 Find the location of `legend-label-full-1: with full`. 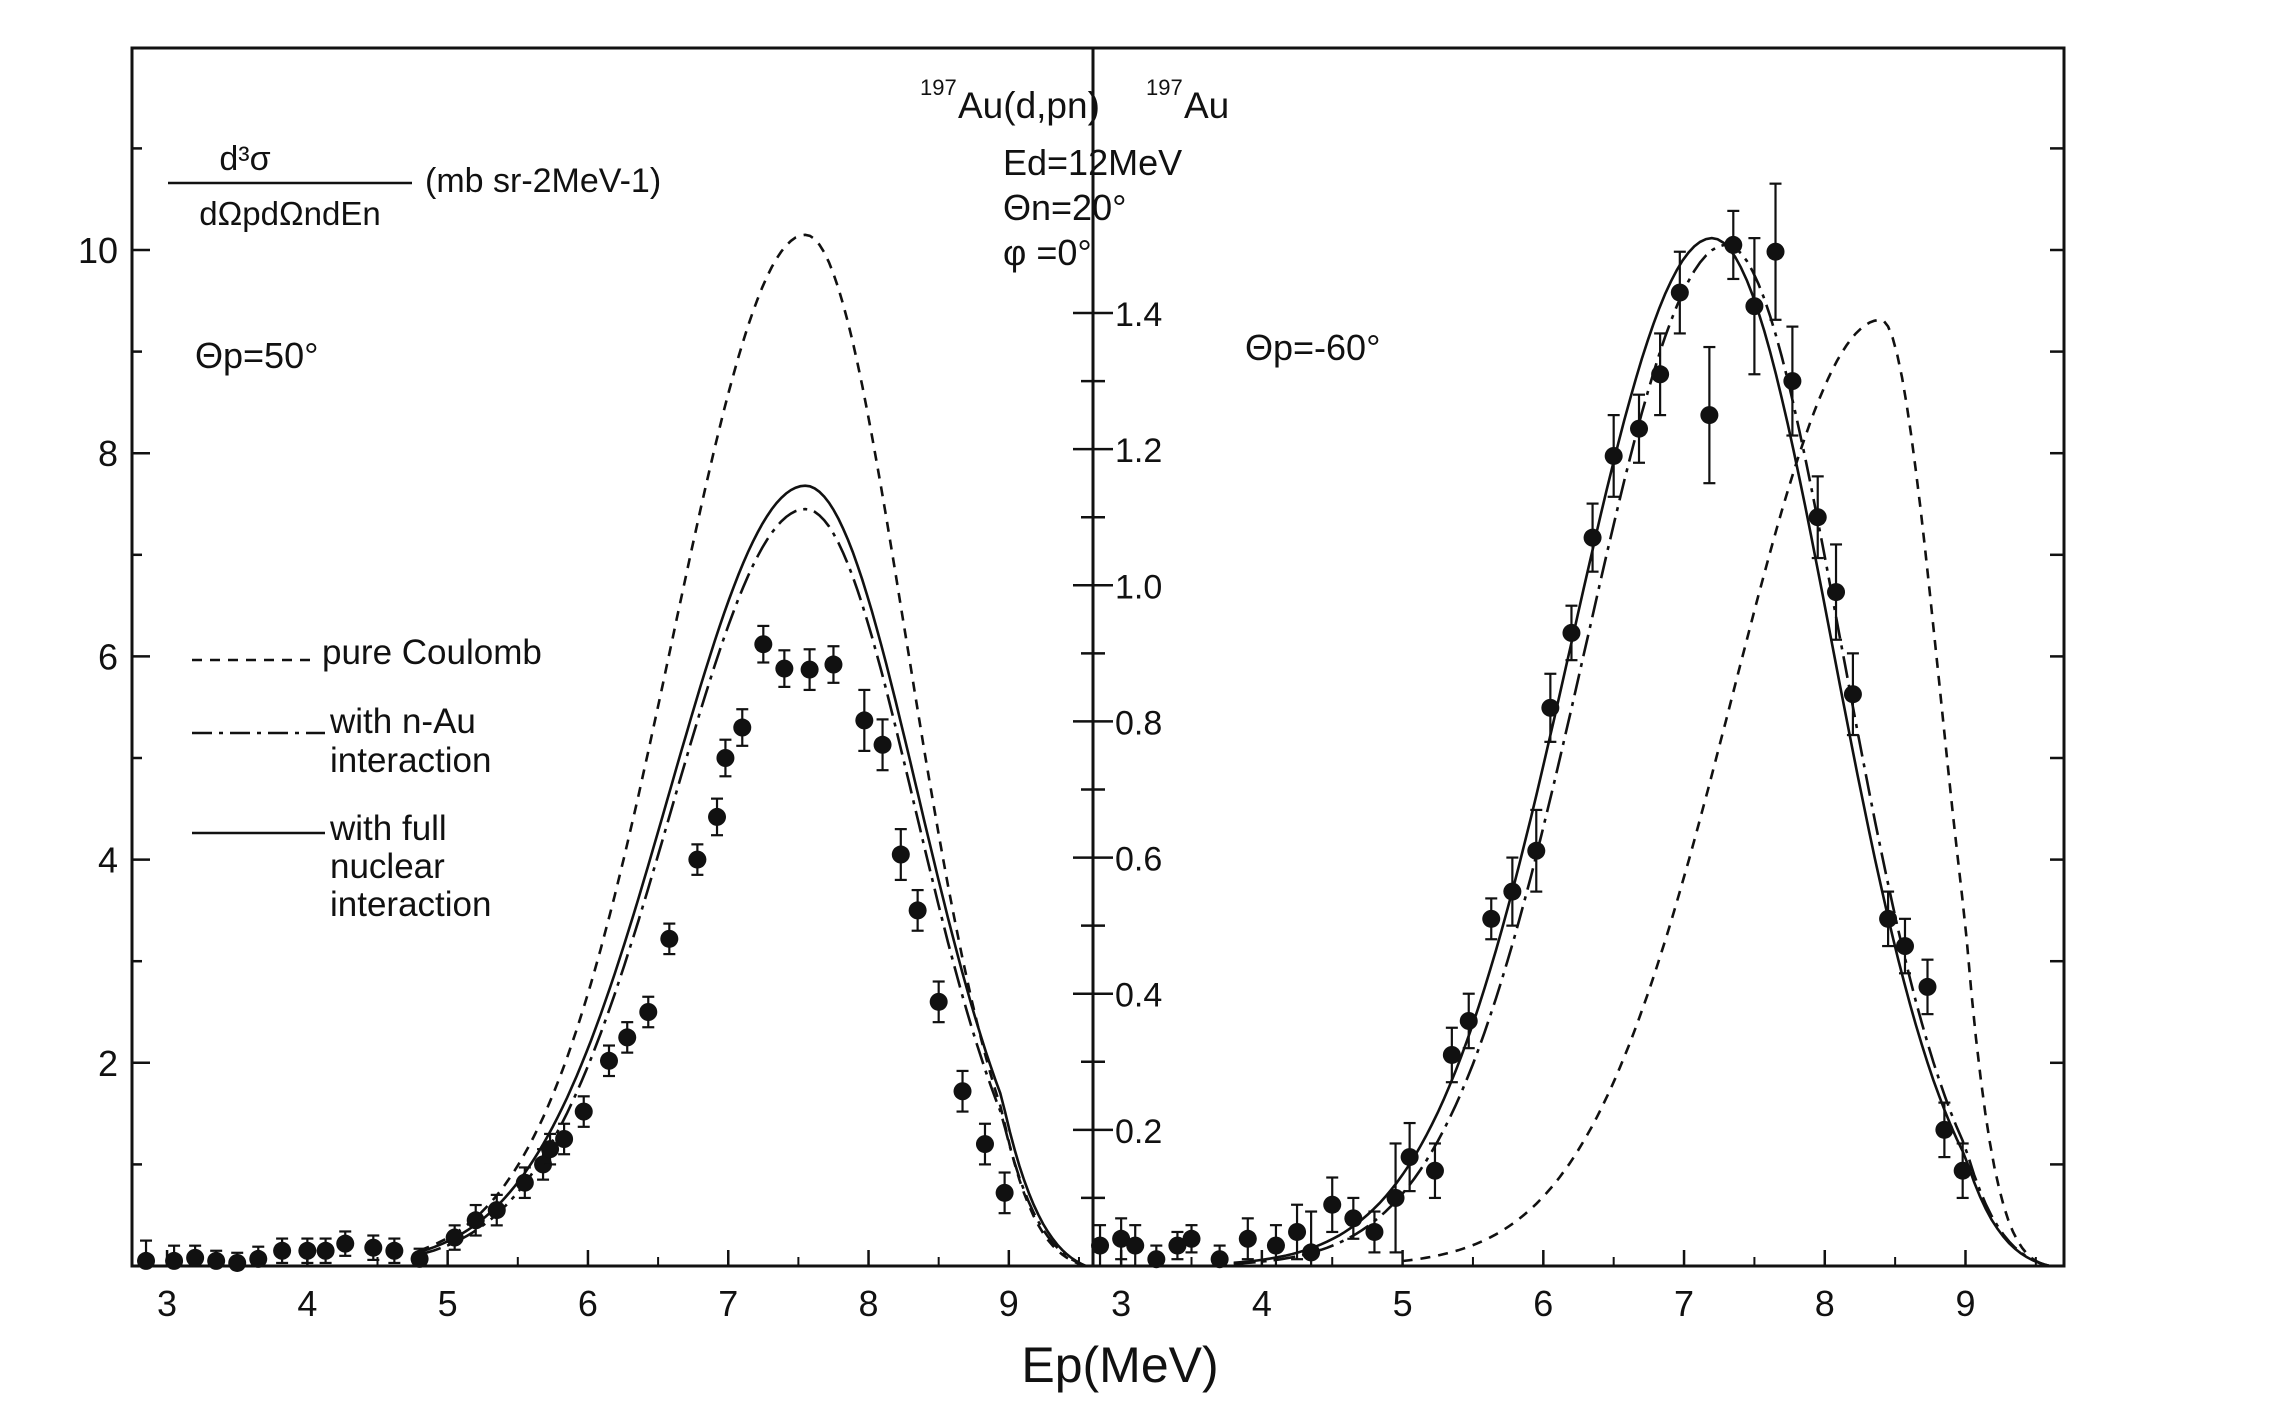

legend-label-full-1: with full is located at coordinates (388, 828).